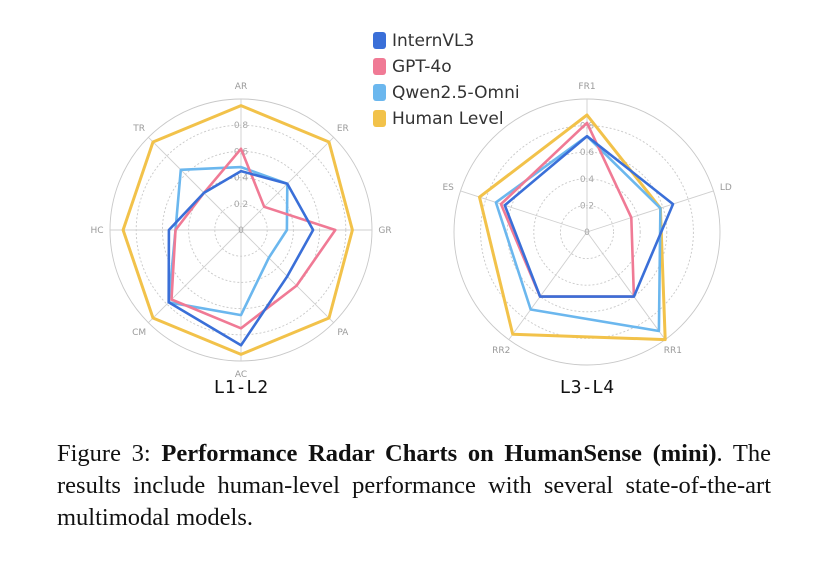  What do you see at coordinates (195, 276) in the screenshot?
I see `axis-spoke-cm` at bounding box center [195, 276].